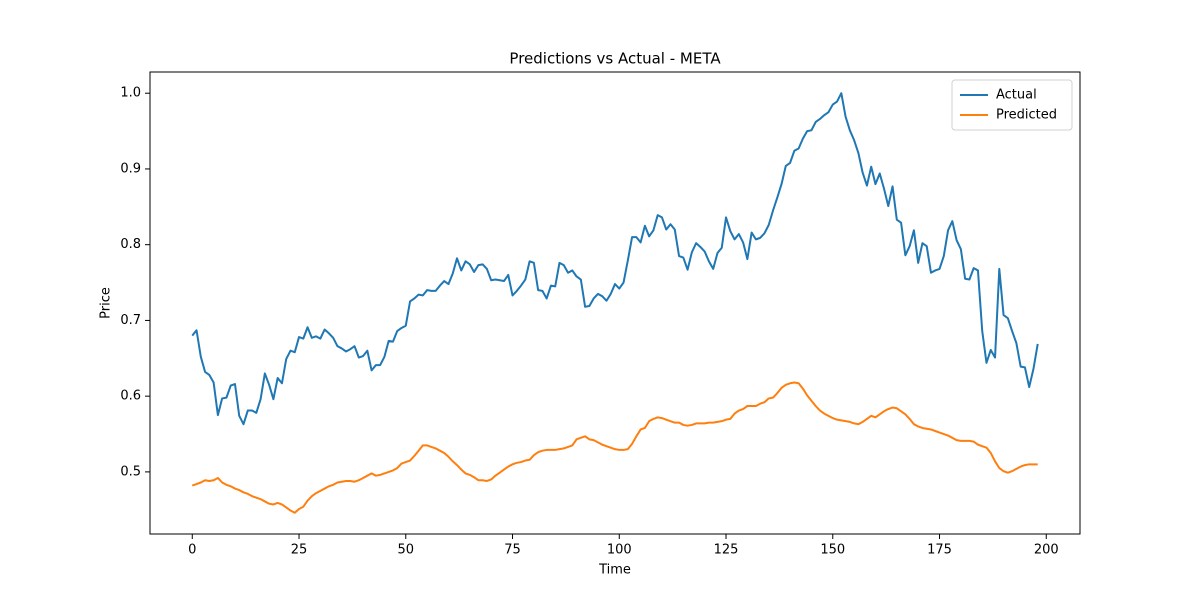 The width and height of the screenshot is (1200, 600). I want to click on x-tick-label: 25, so click(299, 550).